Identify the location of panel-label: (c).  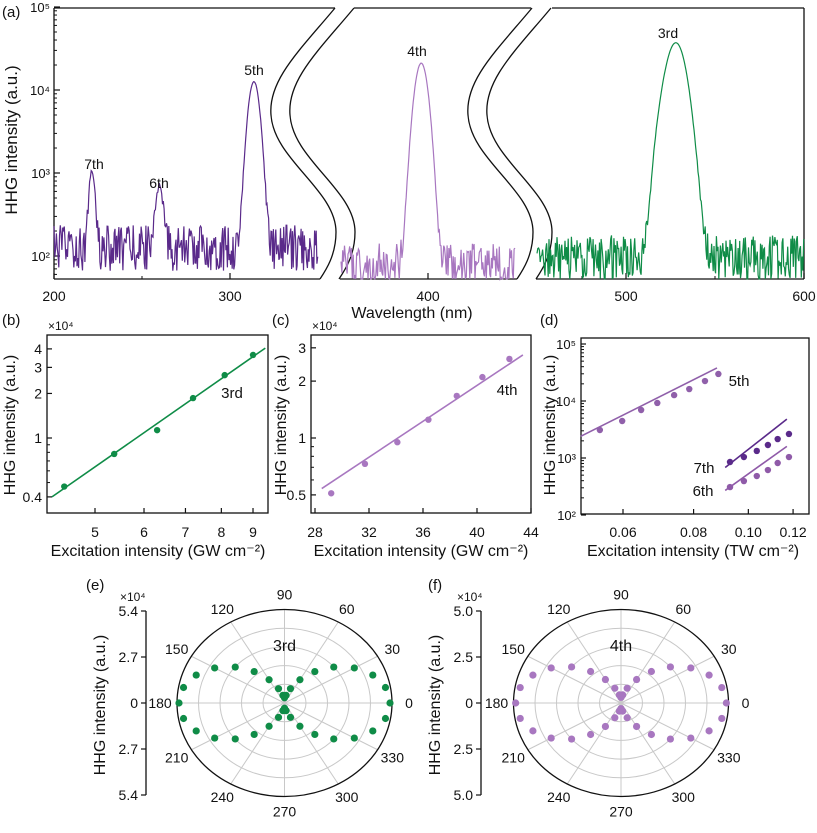
(281, 320).